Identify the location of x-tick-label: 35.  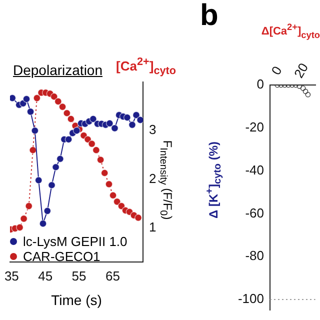
(11, 276).